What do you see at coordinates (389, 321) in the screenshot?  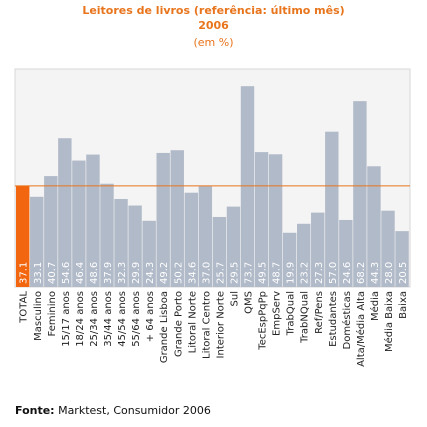 I see `category-label-26: Média Baixa` at bounding box center [389, 321].